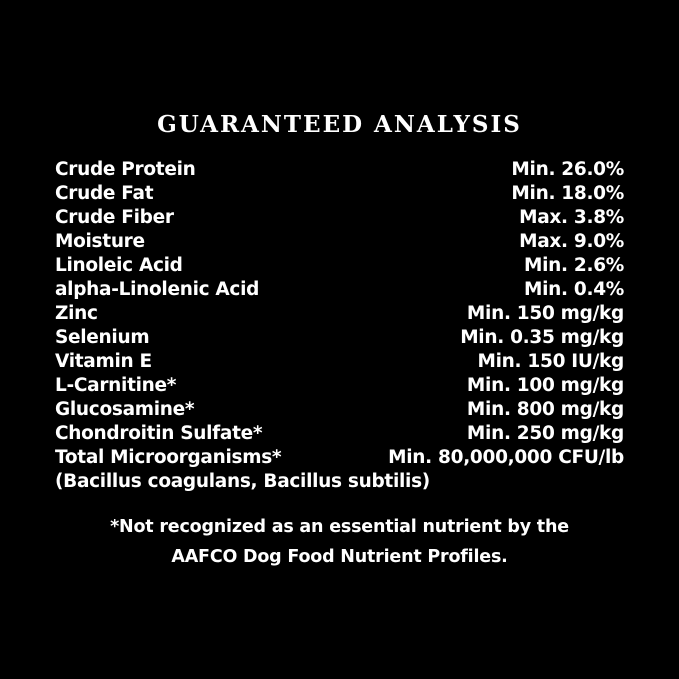  What do you see at coordinates (545, 313) in the screenshot?
I see `row-value: Min. 150 mg/kg` at bounding box center [545, 313].